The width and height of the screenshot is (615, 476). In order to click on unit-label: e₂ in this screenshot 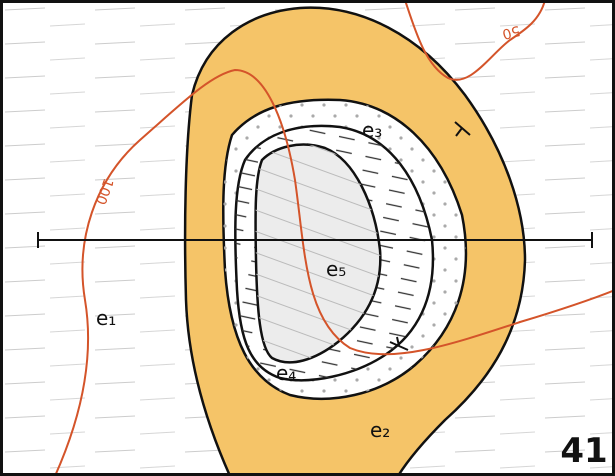, I will do `click(380, 430)`.